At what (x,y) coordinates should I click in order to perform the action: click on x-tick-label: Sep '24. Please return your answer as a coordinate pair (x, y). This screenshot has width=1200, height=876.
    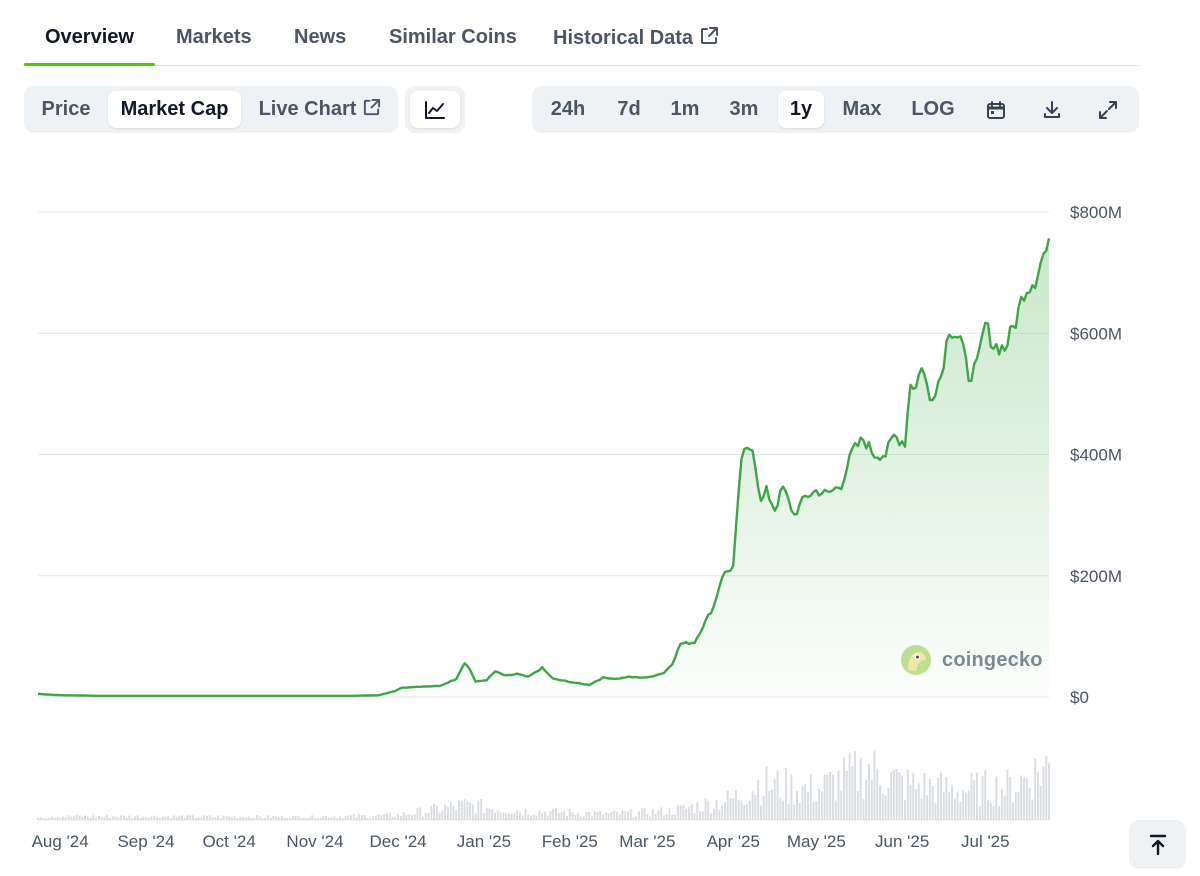
    Looking at the image, I should click on (145, 841).